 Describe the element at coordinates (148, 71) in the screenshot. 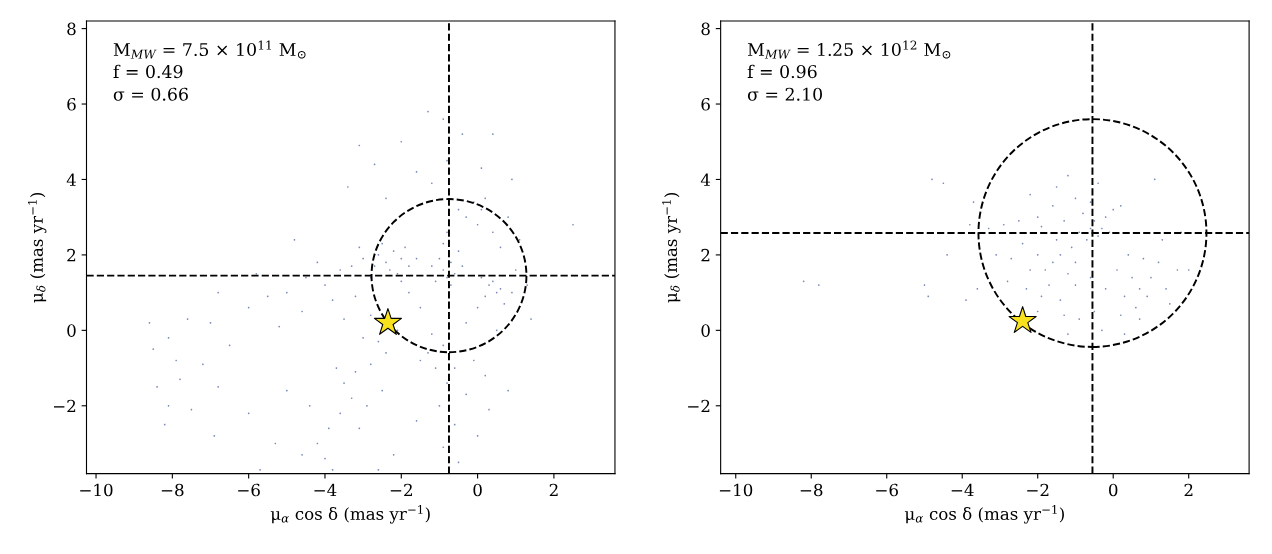

I see `annotation: f = 0.49` at that location.